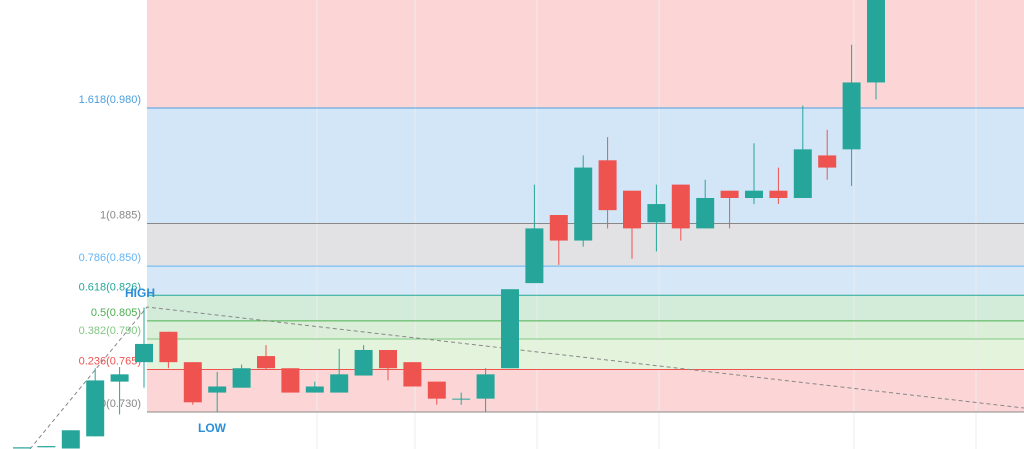  I want to click on fib-level-label: 1(0.885), so click(120, 216).